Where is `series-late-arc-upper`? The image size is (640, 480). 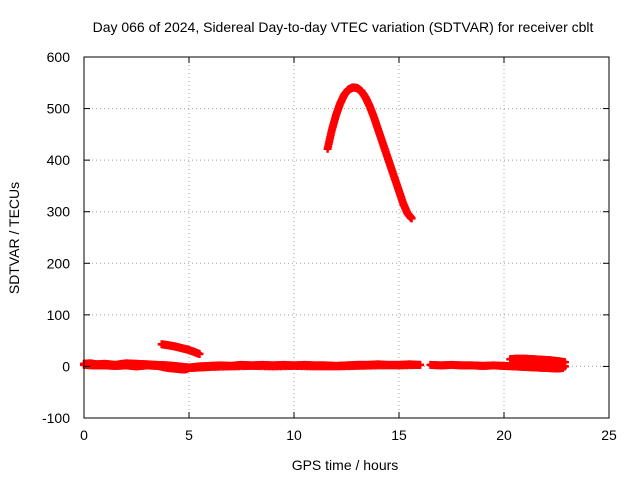
series-late-arc-upper is located at coordinates (537, 360).